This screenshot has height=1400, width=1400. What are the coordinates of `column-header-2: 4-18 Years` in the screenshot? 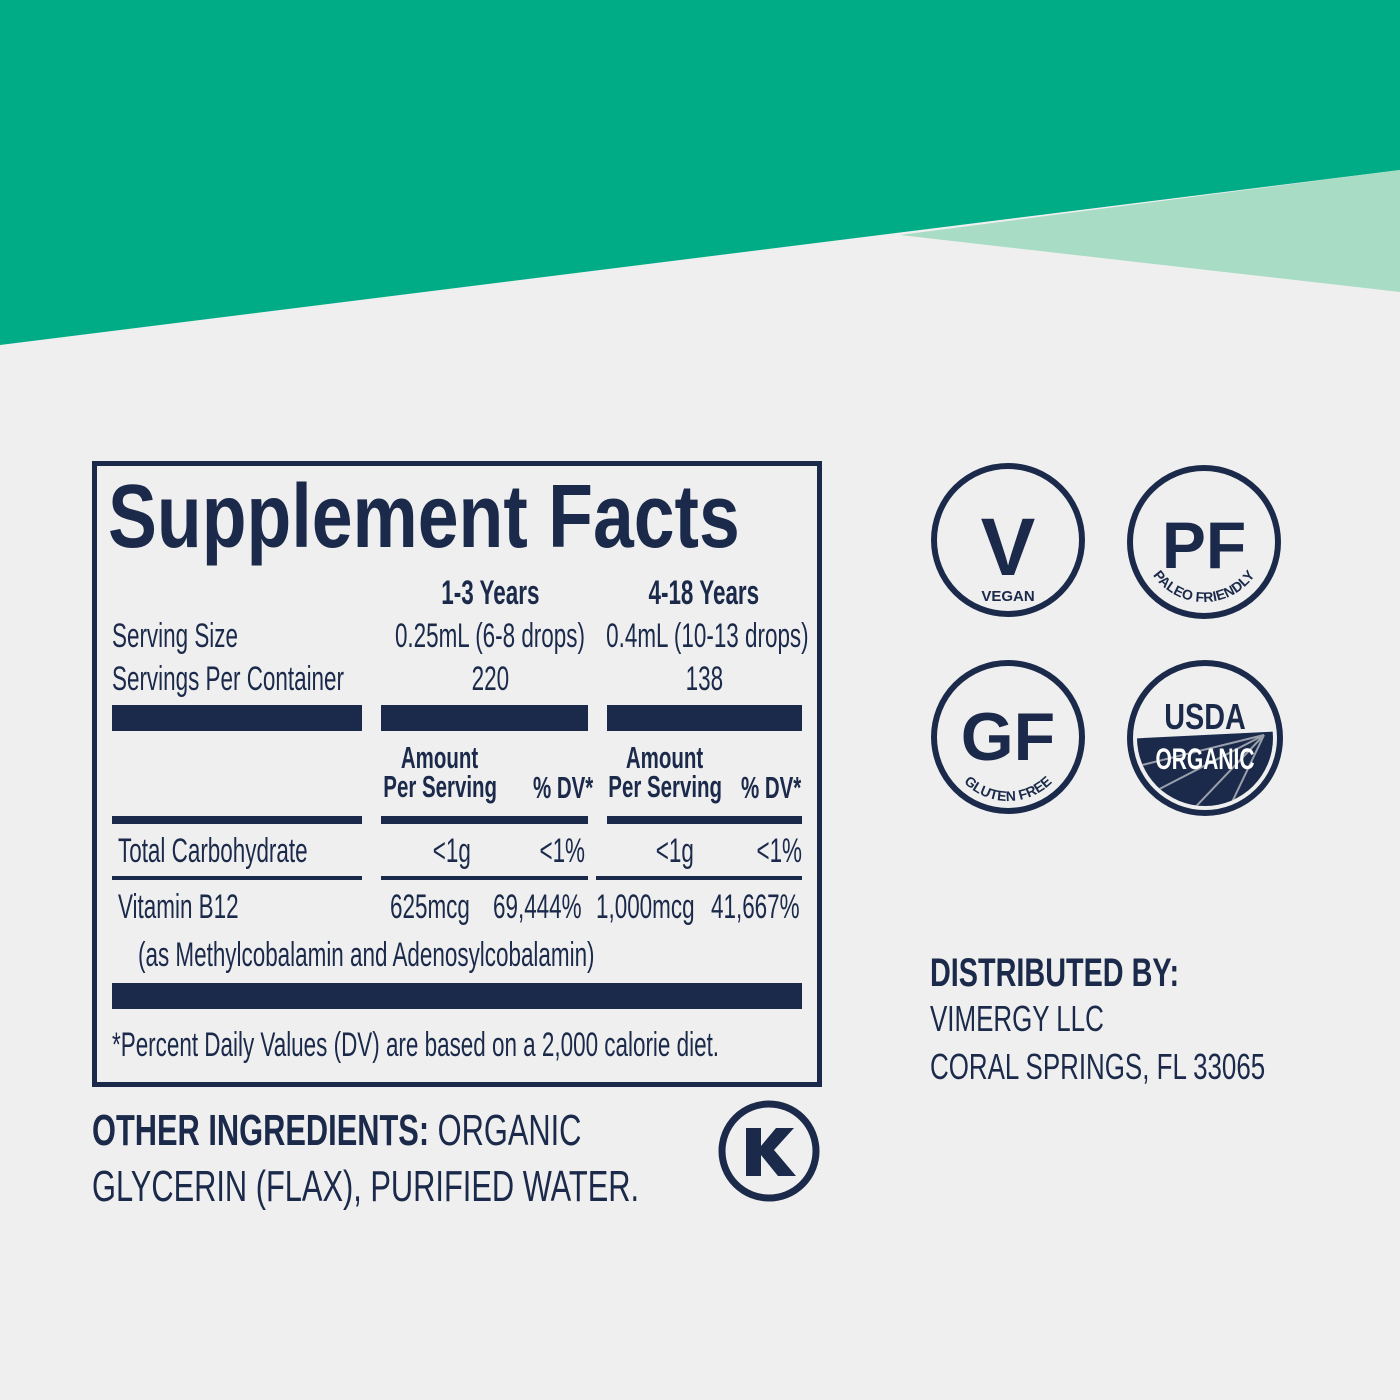 It's located at (704, 593).